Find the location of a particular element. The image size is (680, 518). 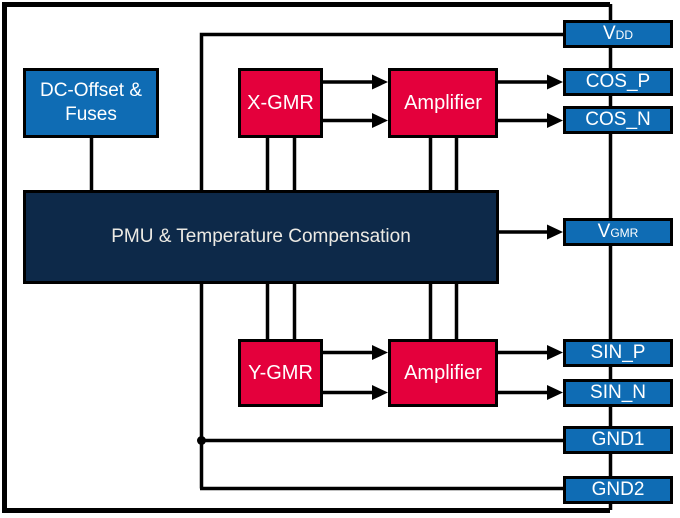

pmu-label: PMU & Temperature Compensation is located at coordinates (261, 237).